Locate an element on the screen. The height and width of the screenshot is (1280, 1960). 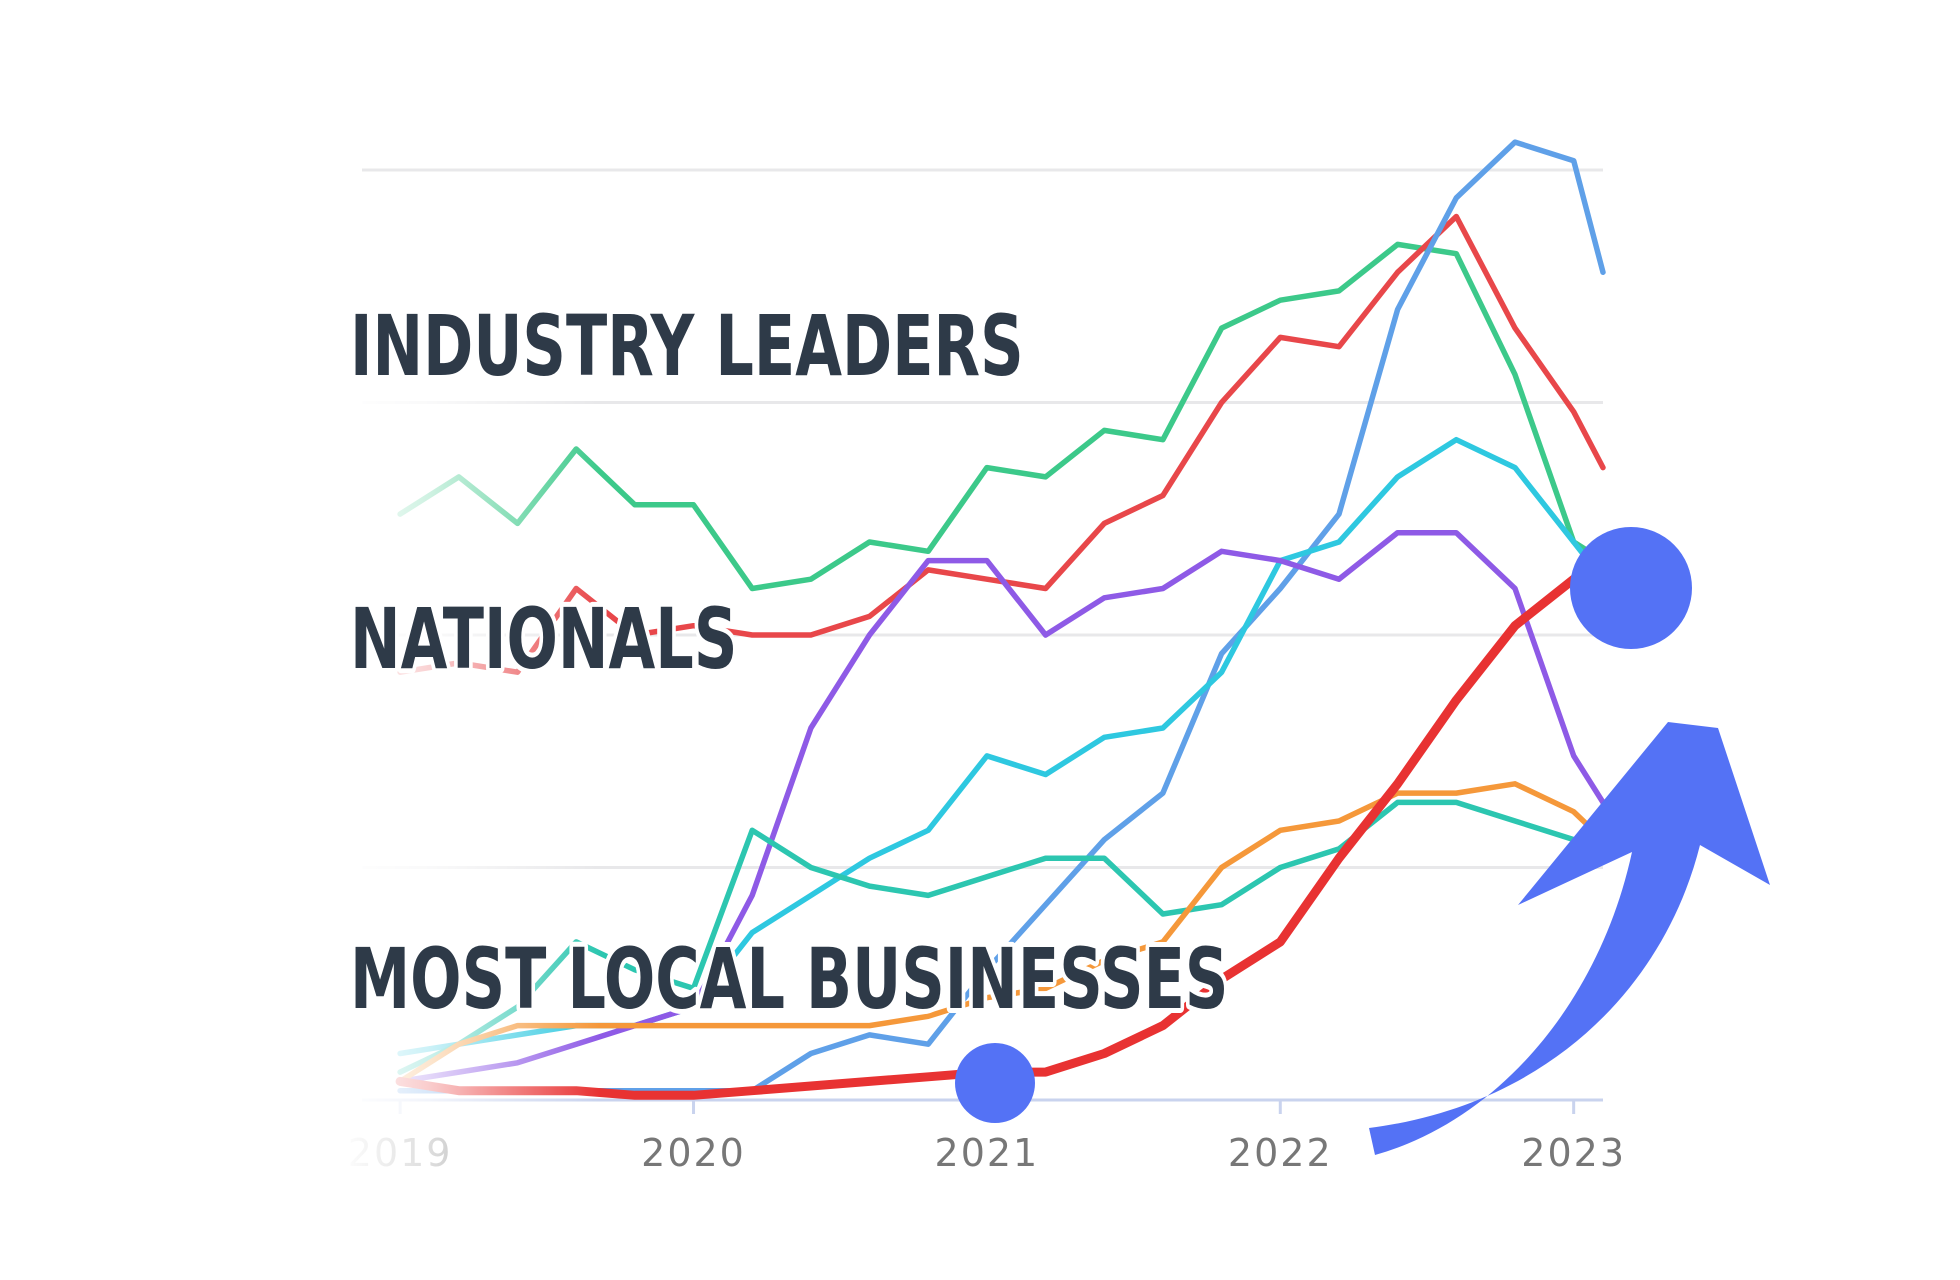
x-tick-label: 2023 is located at coordinates (1573, 1153).